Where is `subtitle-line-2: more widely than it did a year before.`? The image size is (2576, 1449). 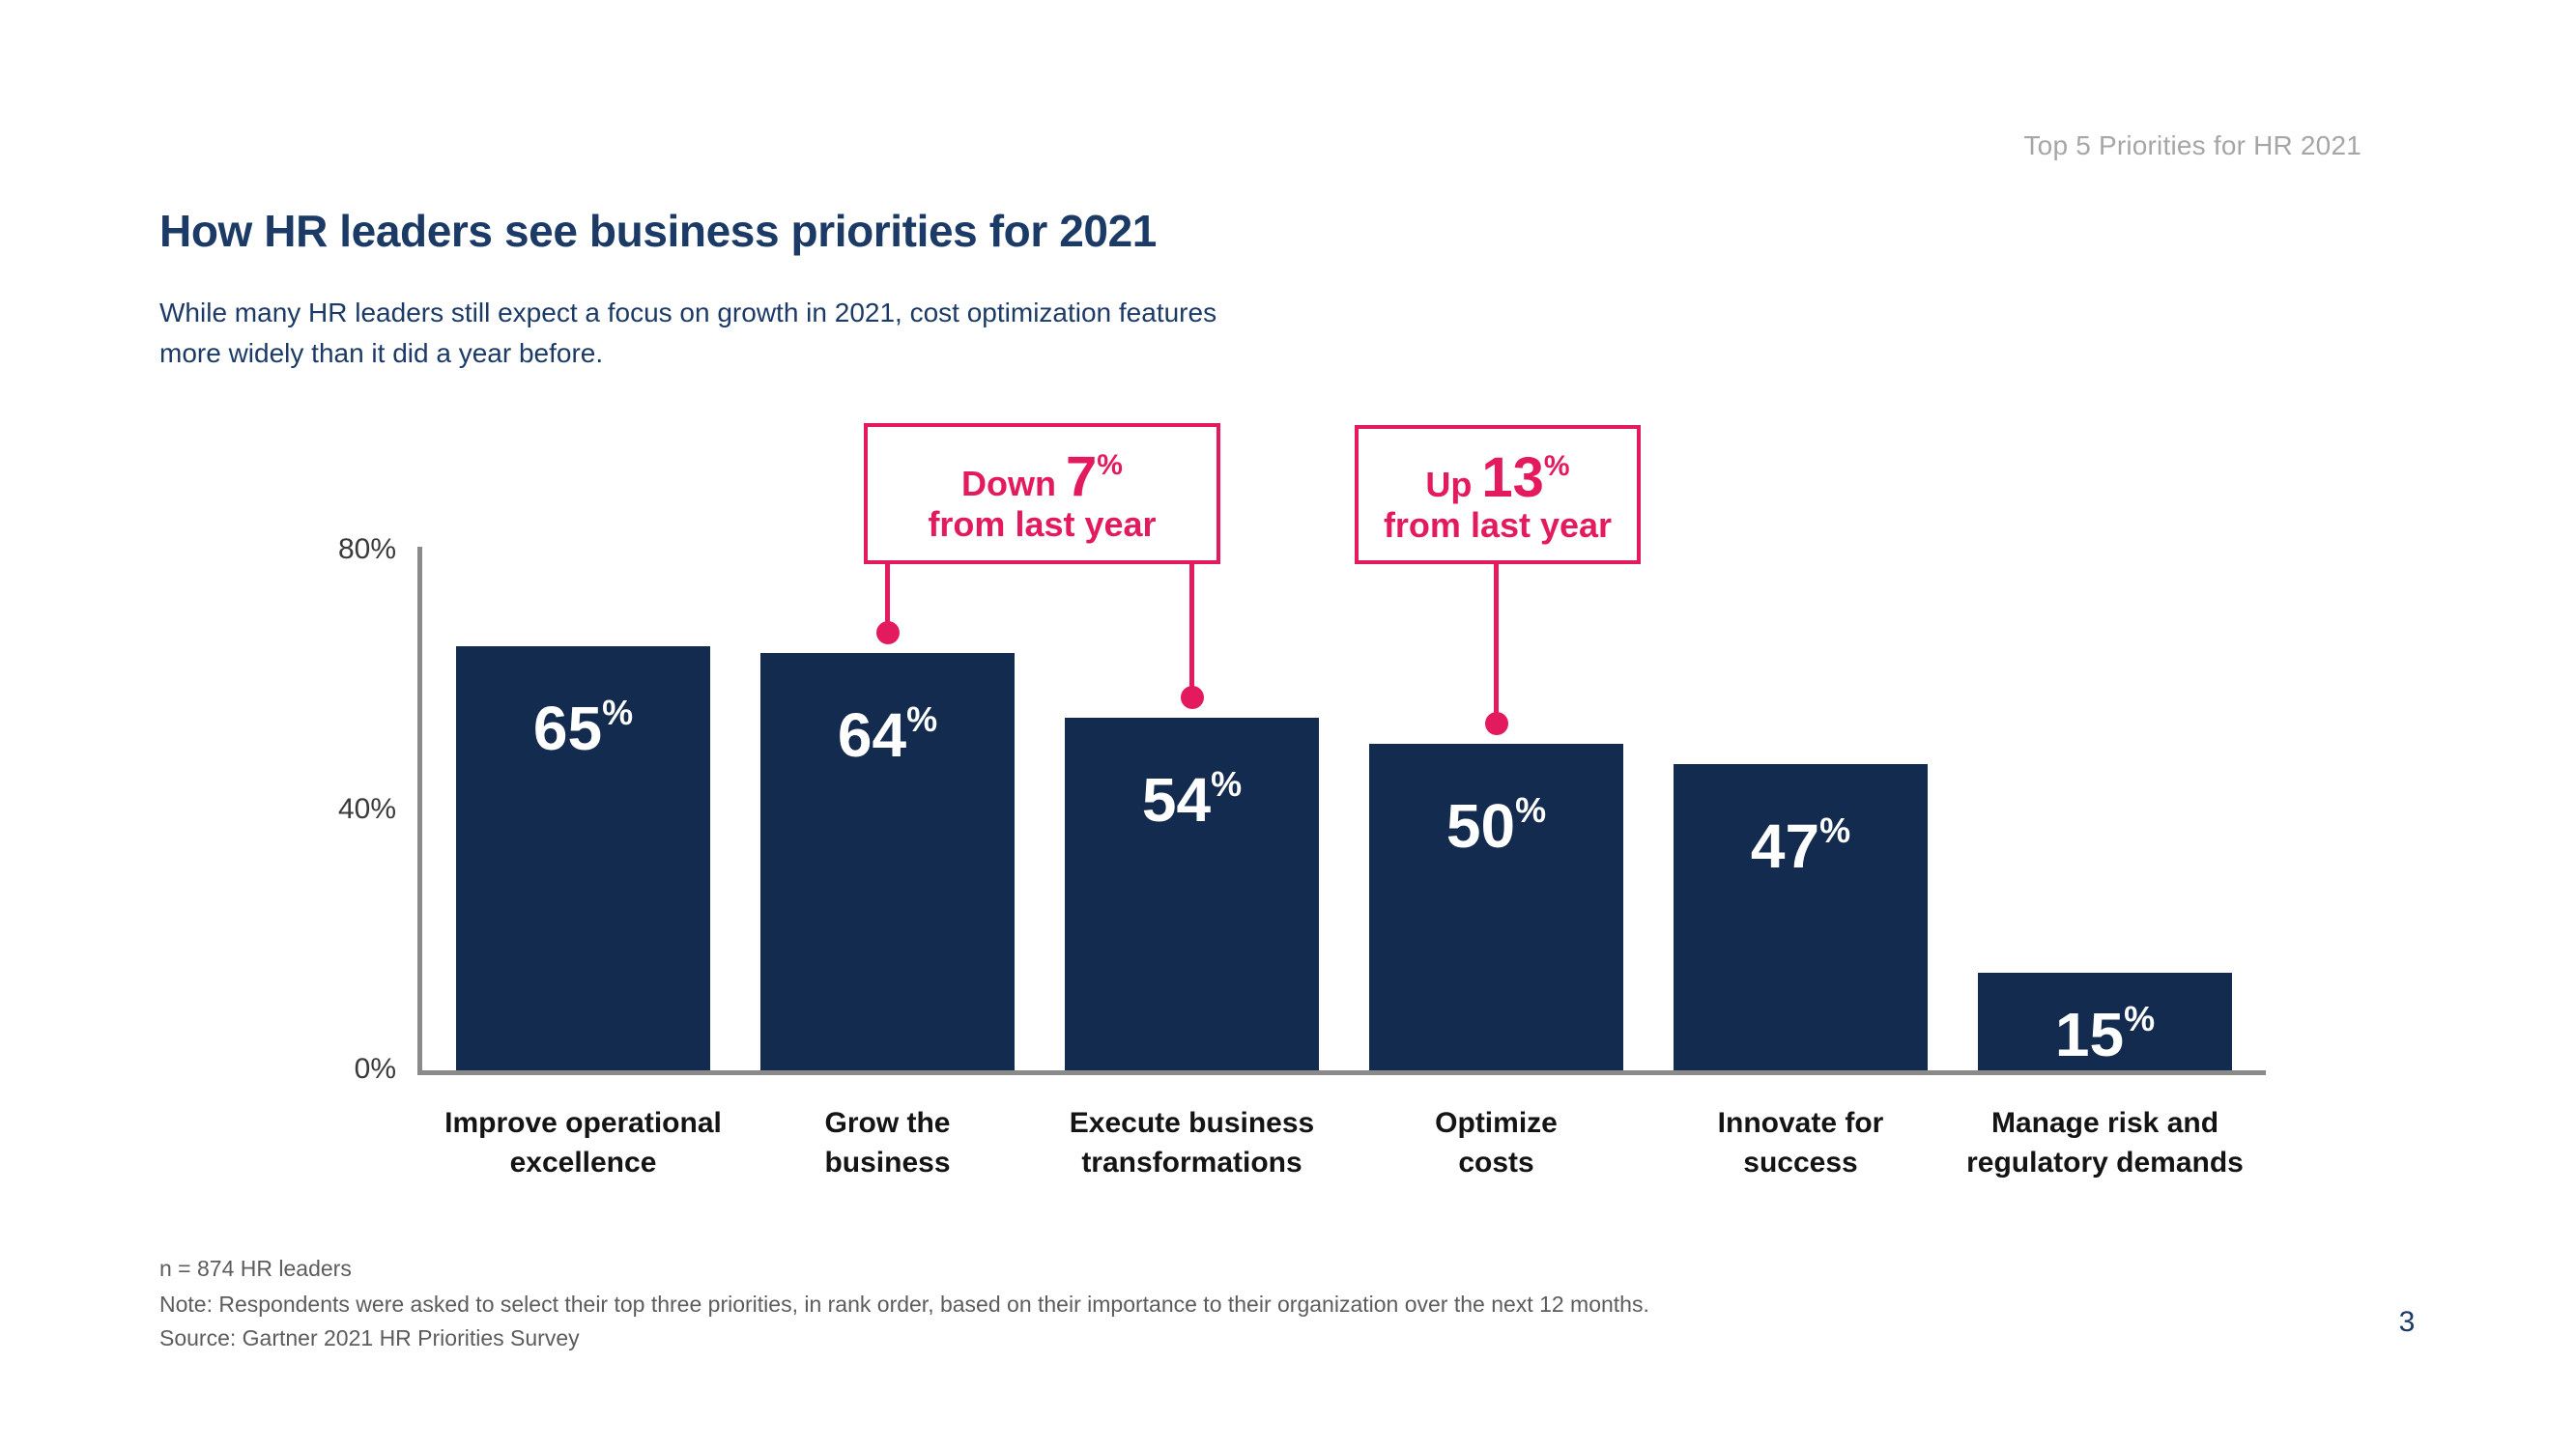 subtitle-line-2: more widely than it did a year before. is located at coordinates (382, 353).